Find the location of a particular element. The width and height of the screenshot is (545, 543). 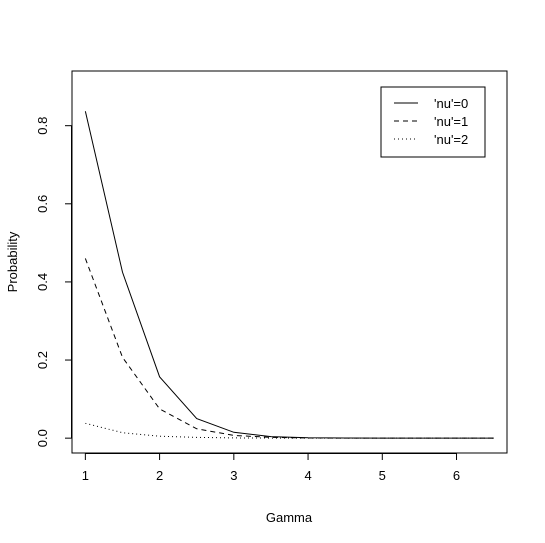

y-tick-label: 0.2 is located at coordinates (42, 360).